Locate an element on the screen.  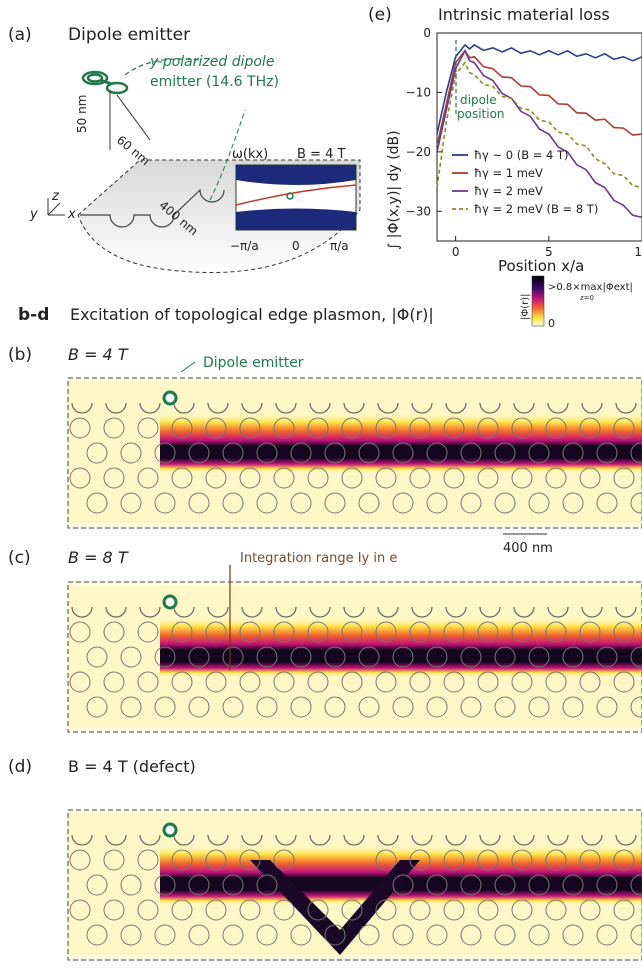
integration-range-label: Integration range Iy in e is located at coordinates (318, 558).